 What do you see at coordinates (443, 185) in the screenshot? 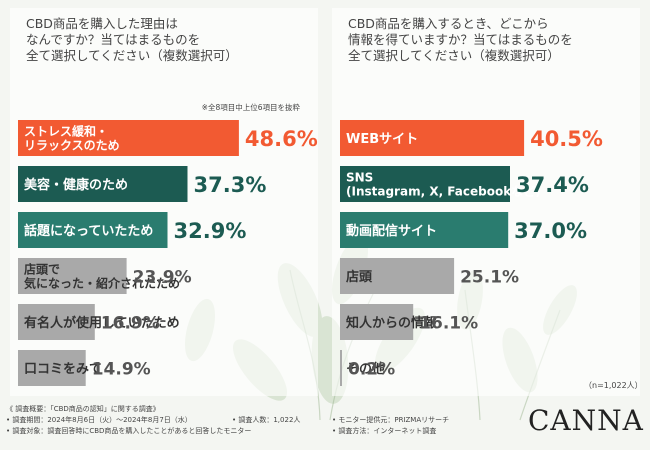
I see `bar-label-right-1: SNS (Instagram, X, Facebookなど)` at bounding box center [443, 185].